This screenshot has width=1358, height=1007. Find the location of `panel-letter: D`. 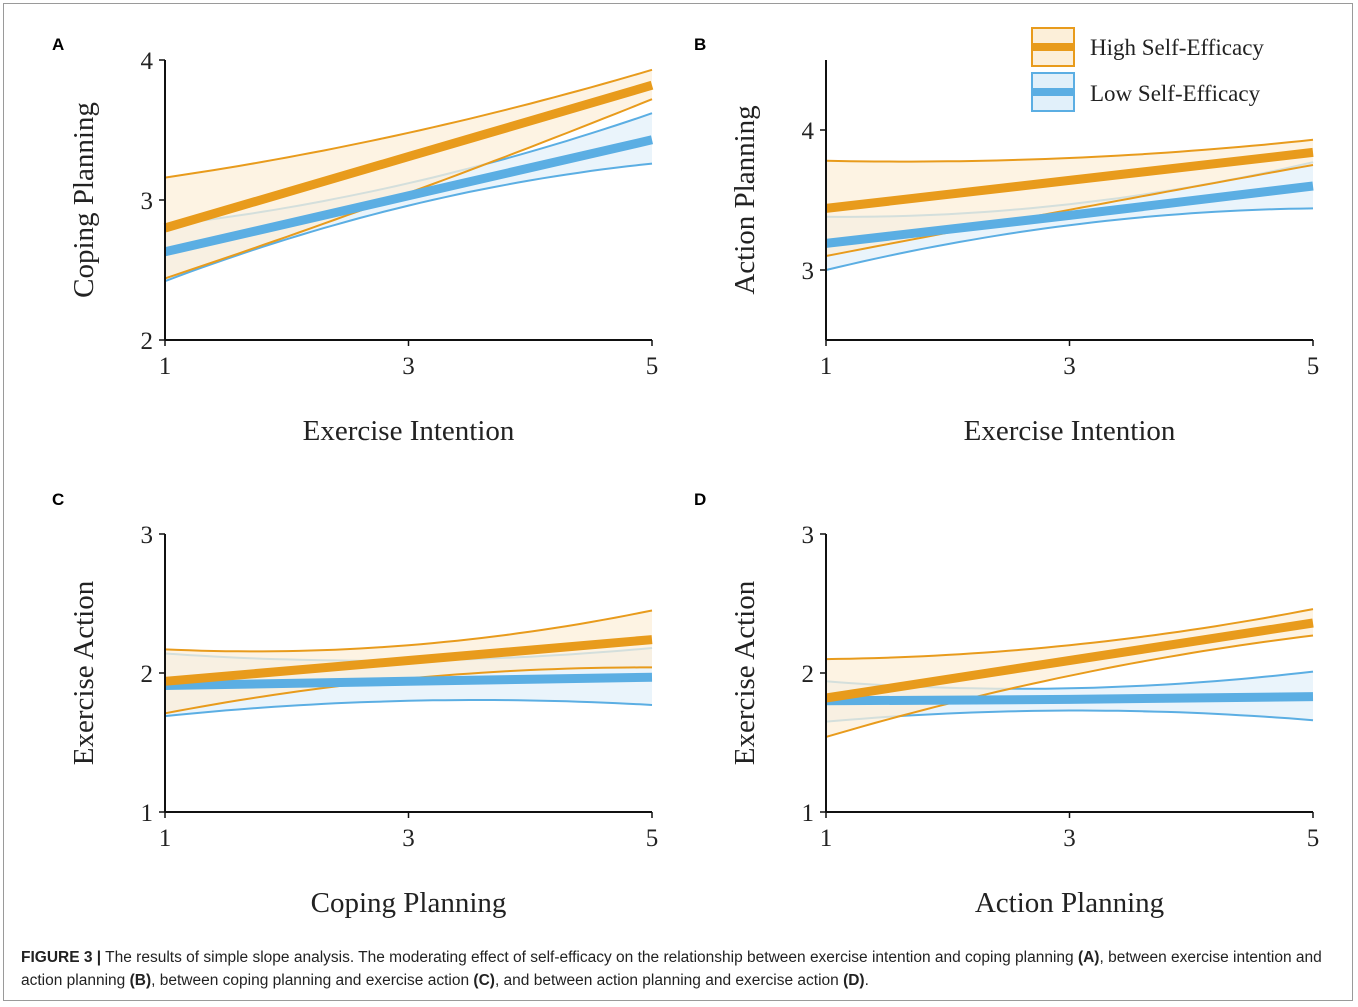

panel-letter: D is located at coordinates (700, 499).